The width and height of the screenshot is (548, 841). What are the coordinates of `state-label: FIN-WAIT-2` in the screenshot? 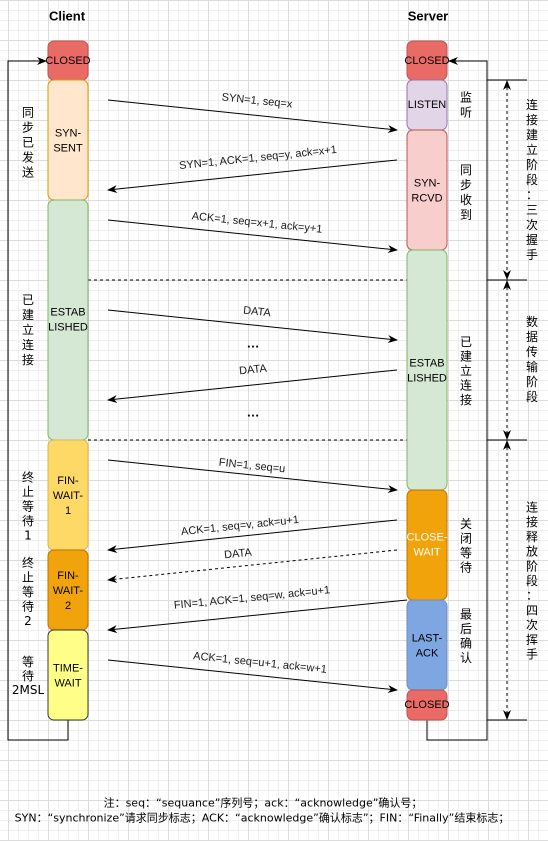 It's located at (68, 591).